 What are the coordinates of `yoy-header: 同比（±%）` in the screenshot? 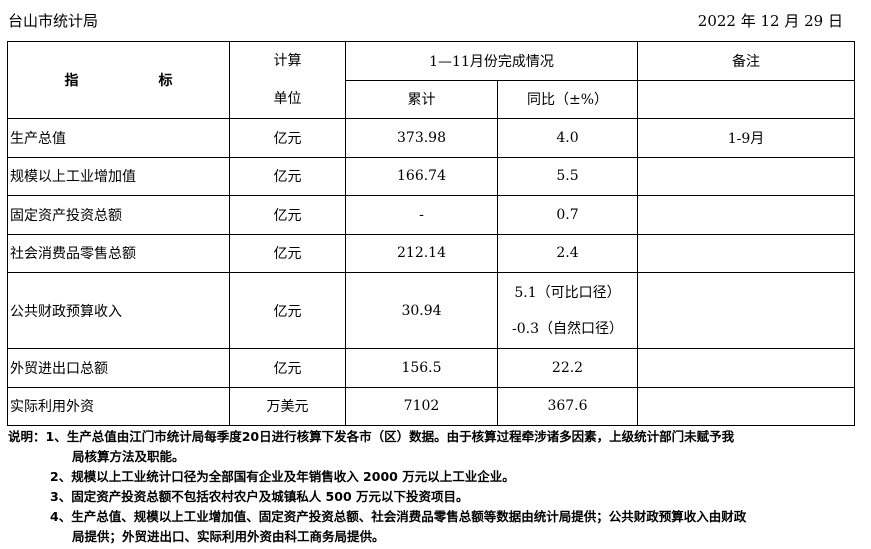 It's located at (567, 99).